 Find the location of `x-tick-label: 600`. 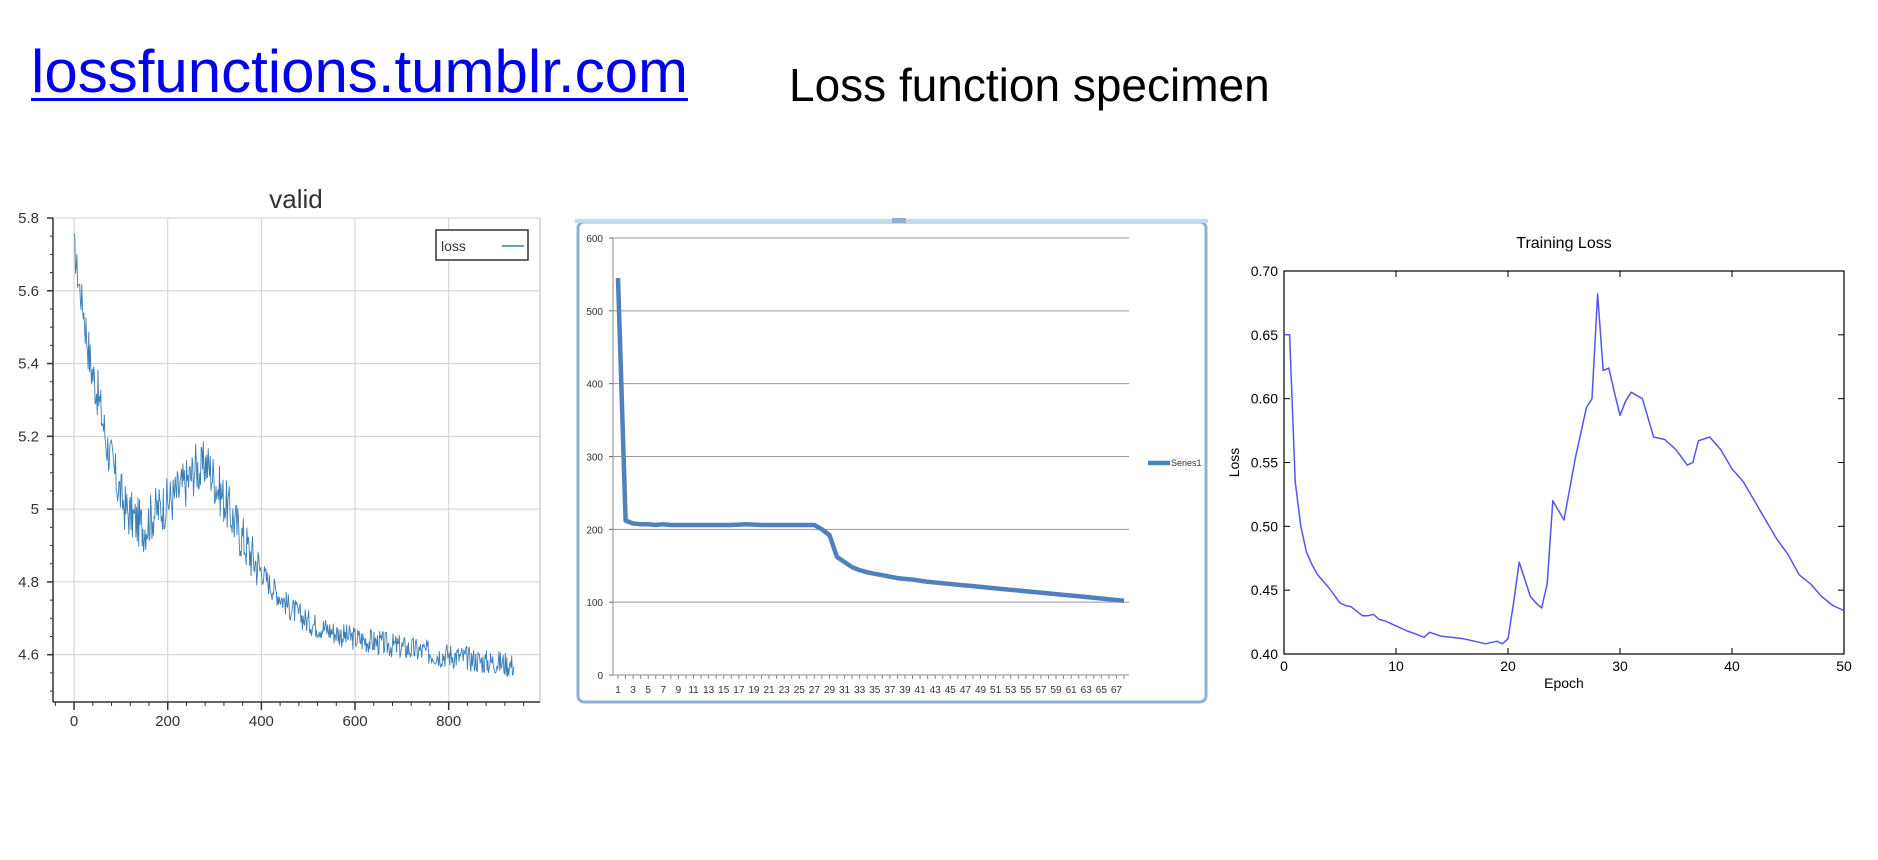

x-tick-label: 600 is located at coordinates (355, 721).